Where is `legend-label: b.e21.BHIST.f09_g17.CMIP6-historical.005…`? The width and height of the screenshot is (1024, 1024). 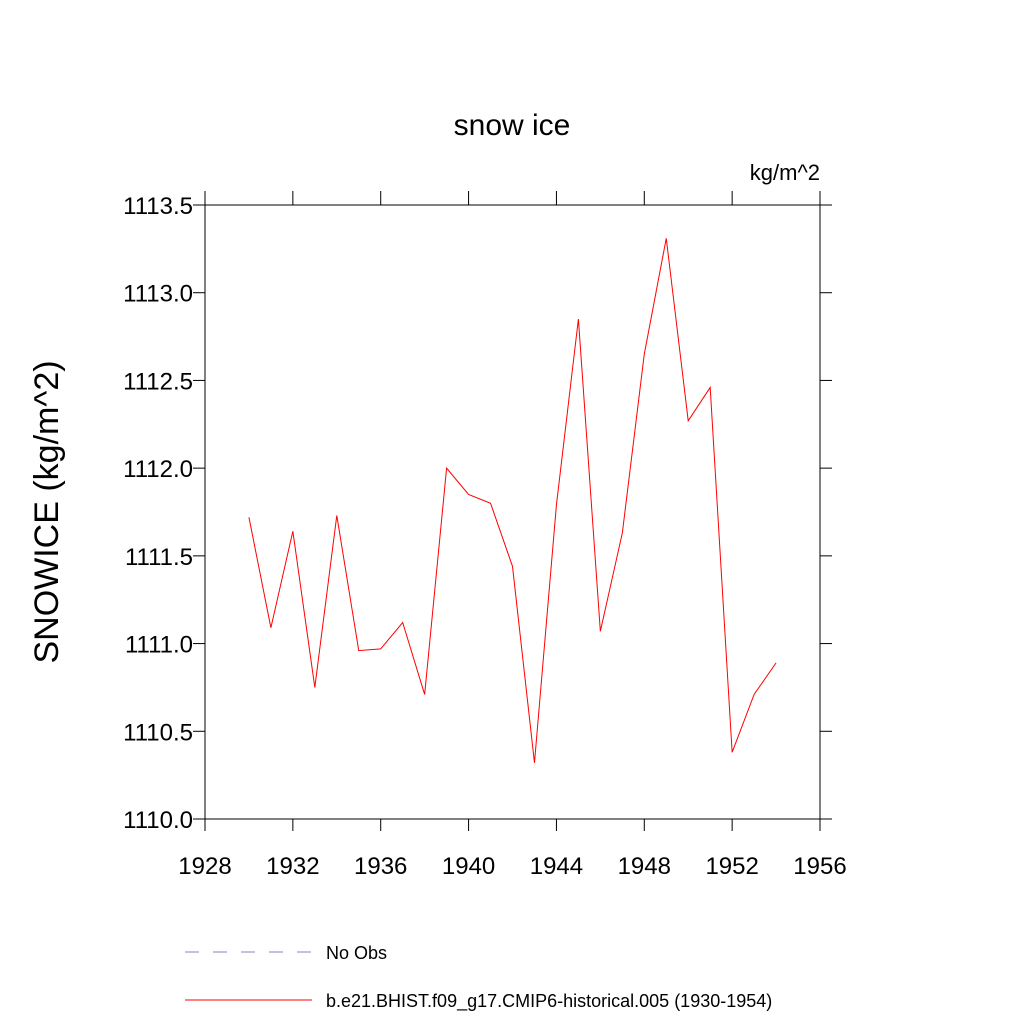 legend-label: b.e21.BHIST.f09_g17.CMIP6-historical.005… is located at coordinates (549, 1001).